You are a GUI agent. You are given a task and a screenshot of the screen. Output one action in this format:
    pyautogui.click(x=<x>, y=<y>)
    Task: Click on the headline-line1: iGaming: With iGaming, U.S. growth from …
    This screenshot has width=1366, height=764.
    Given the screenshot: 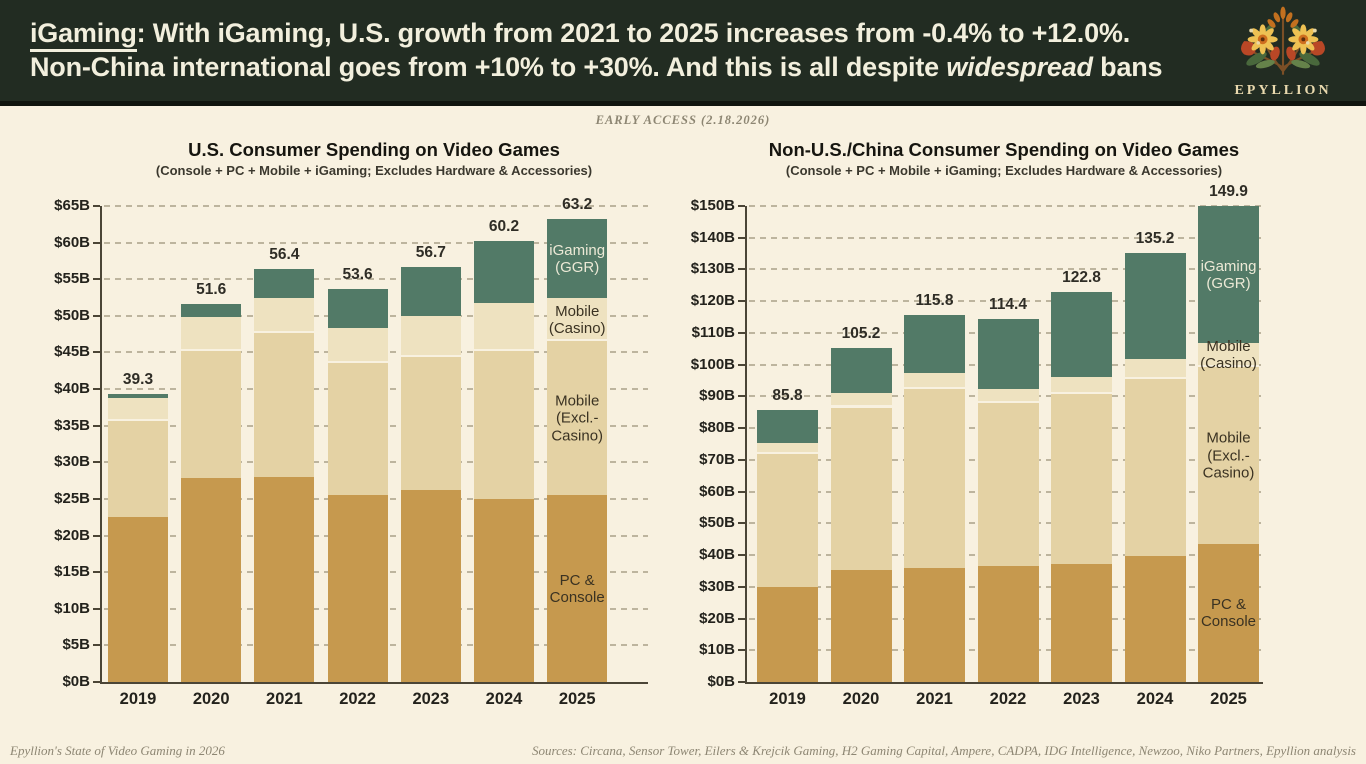 What is the action you would take?
    pyautogui.click(x=630, y=34)
    